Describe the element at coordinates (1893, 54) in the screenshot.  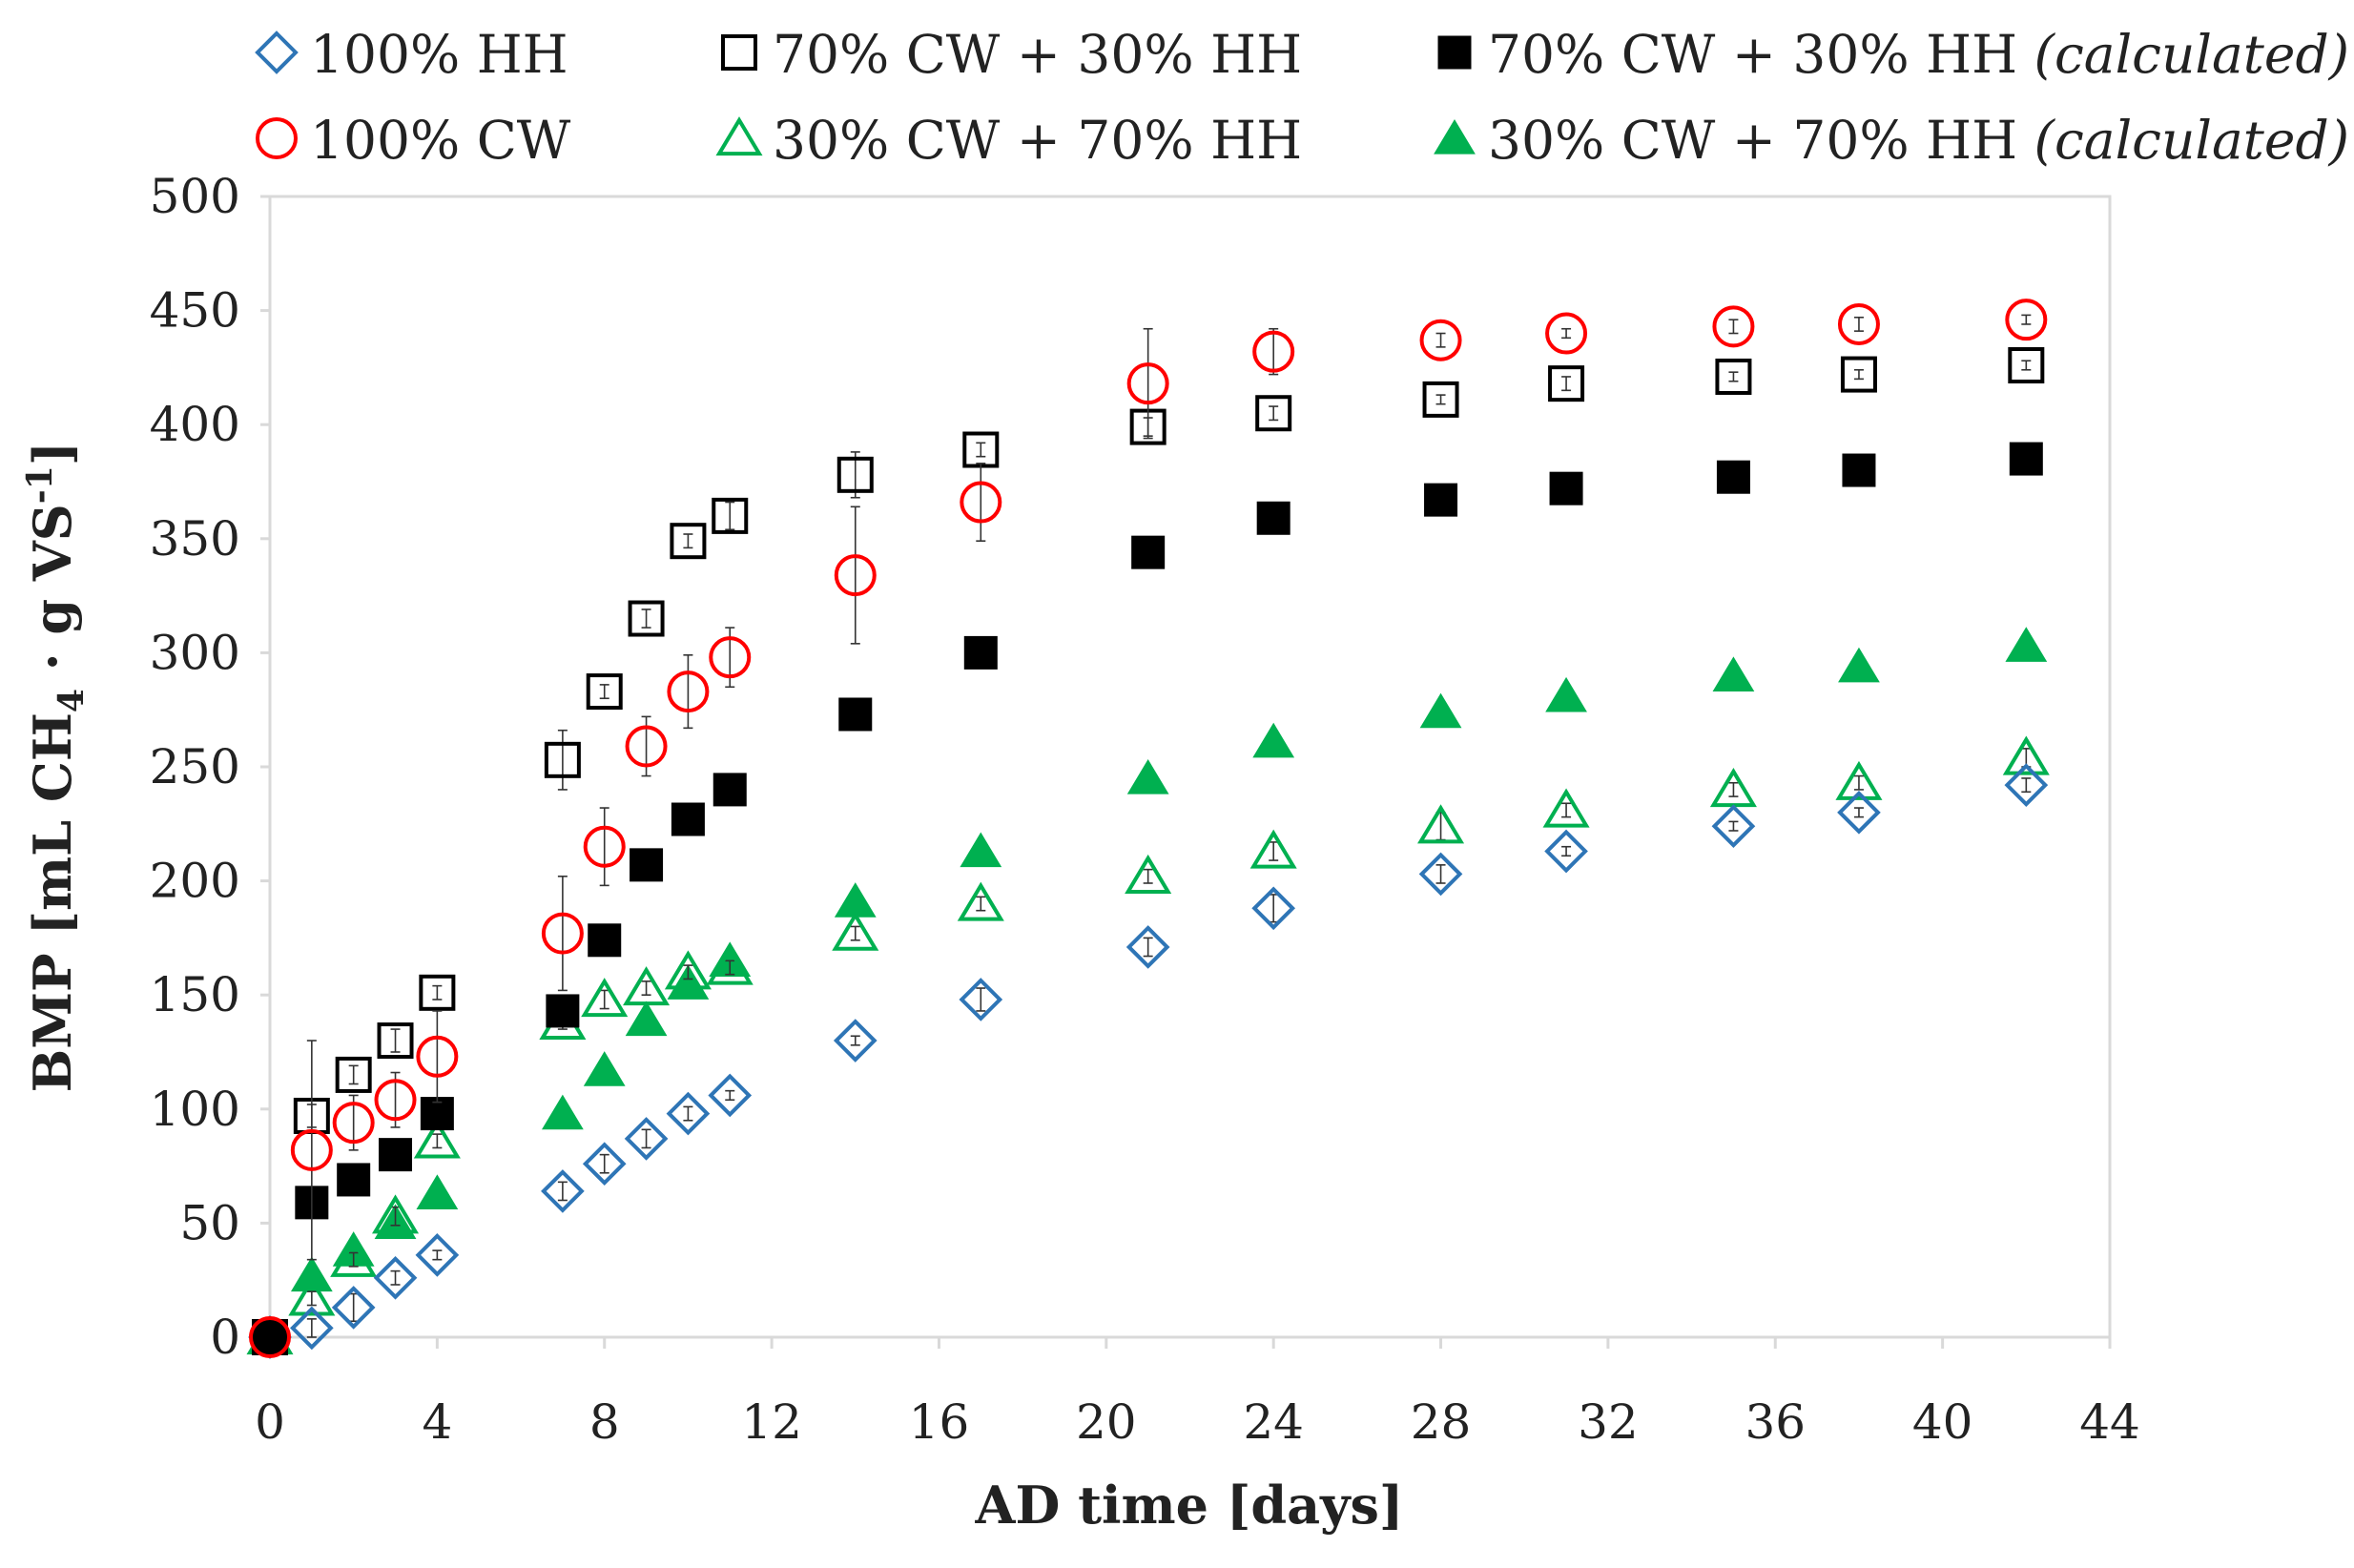
I see `legend-item: 70% CW + 30% HH (calculated)` at that location.